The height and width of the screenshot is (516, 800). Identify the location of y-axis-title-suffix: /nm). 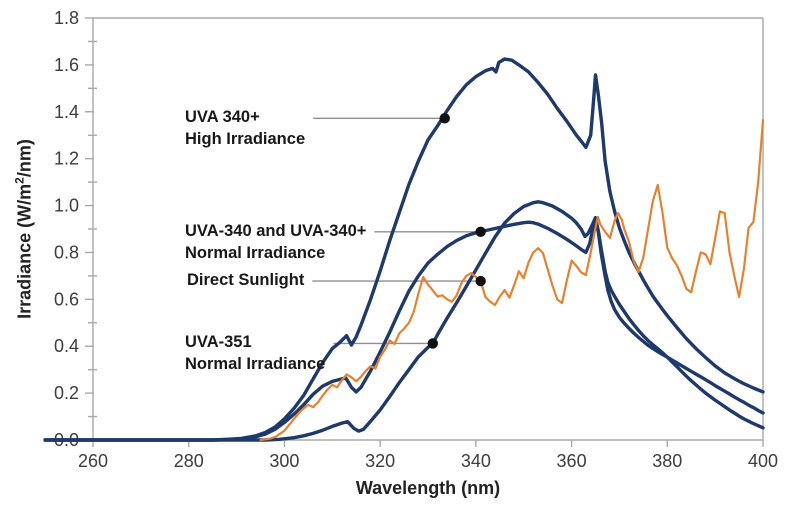
(24, 158).